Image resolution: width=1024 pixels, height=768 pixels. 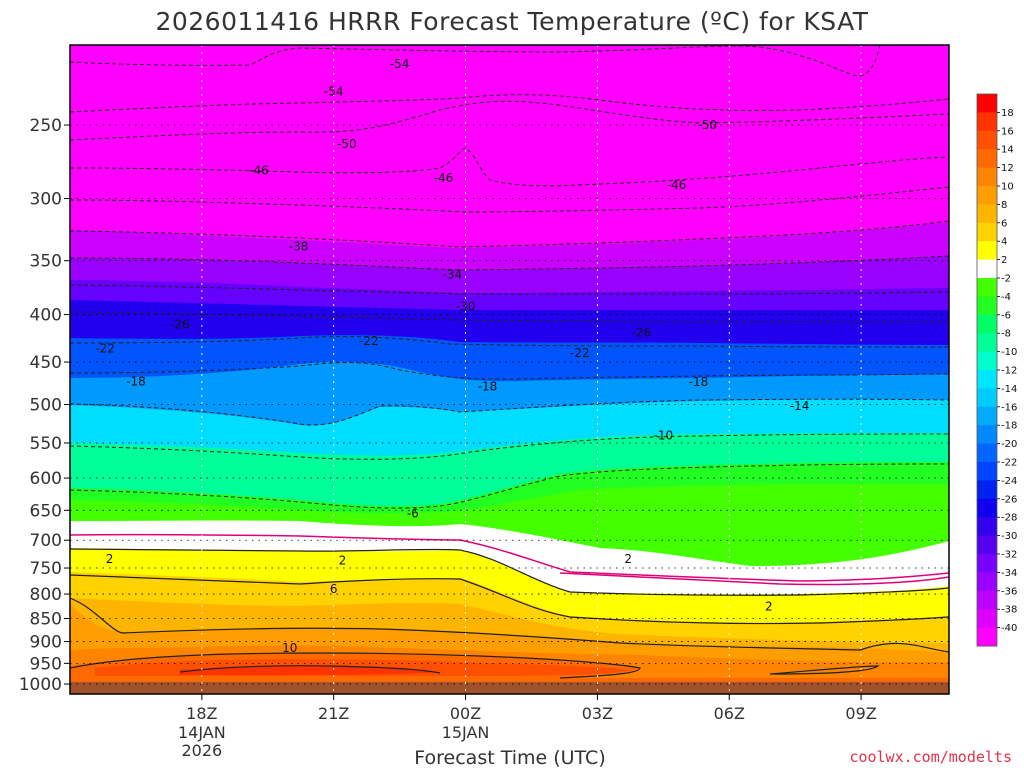 What do you see at coordinates (1009, 481) in the screenshot?
I see `colorbar-tick-label: -24` at bounding box center [1009, 481].